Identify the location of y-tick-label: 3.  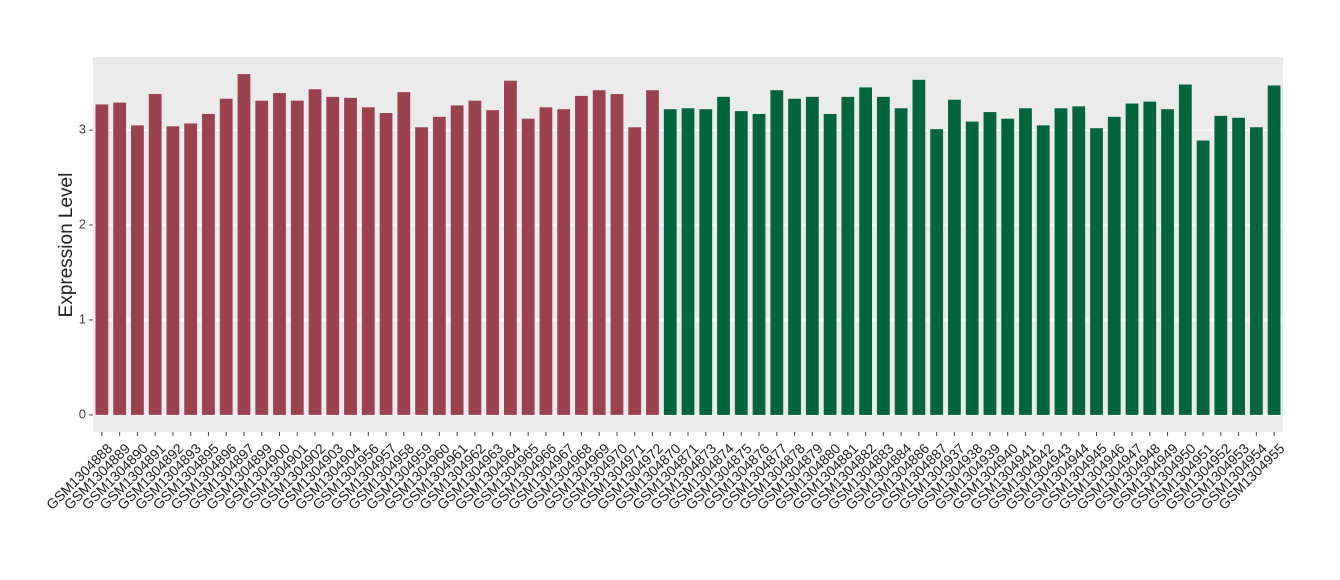
(82, 129).